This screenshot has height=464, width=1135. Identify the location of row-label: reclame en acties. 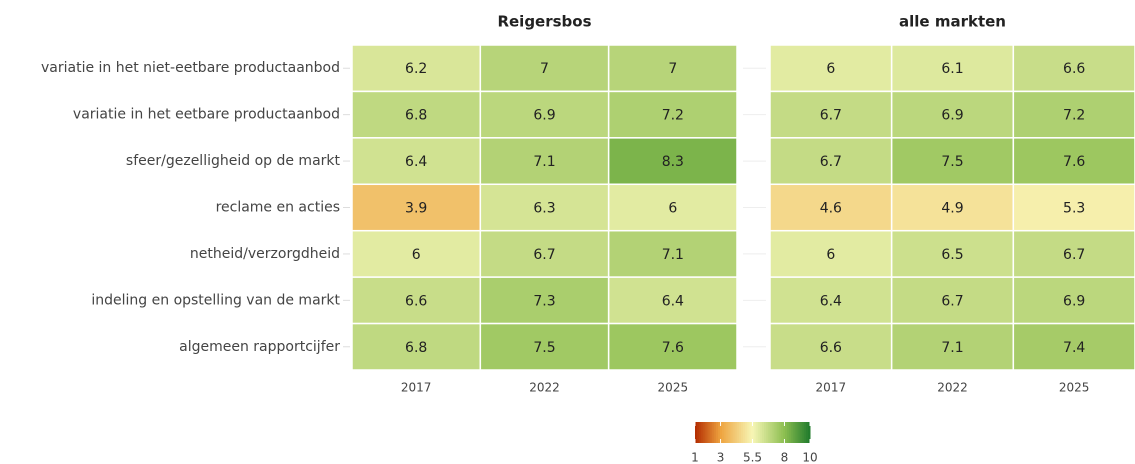
(278, 208).